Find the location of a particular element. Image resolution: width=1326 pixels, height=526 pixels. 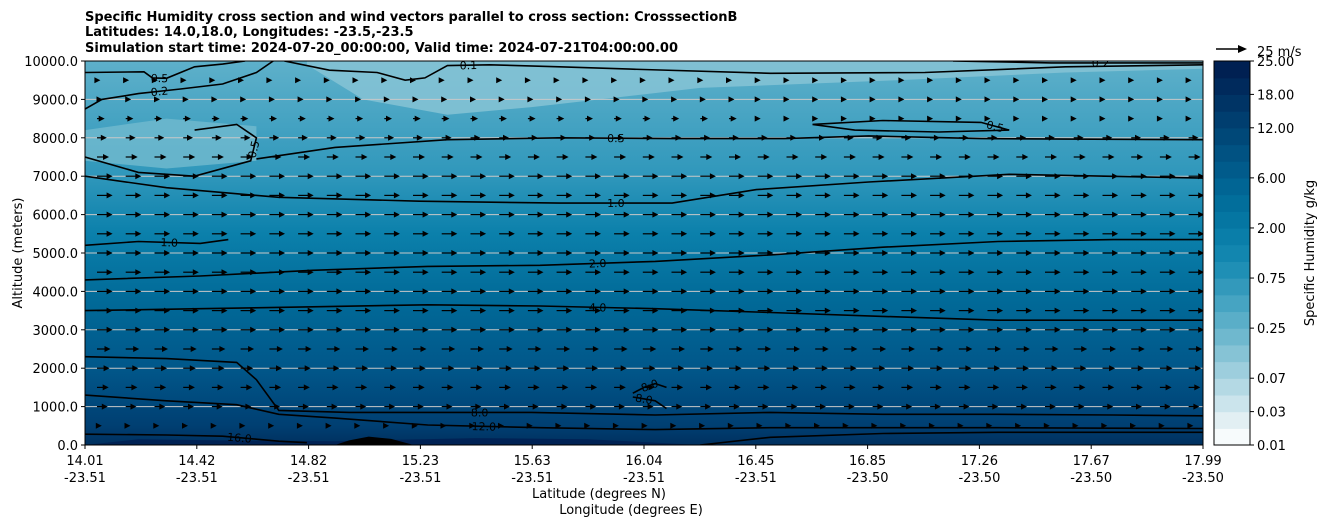

colorbar-tick-label: 12.00 is located at coordinates (1275, 129).